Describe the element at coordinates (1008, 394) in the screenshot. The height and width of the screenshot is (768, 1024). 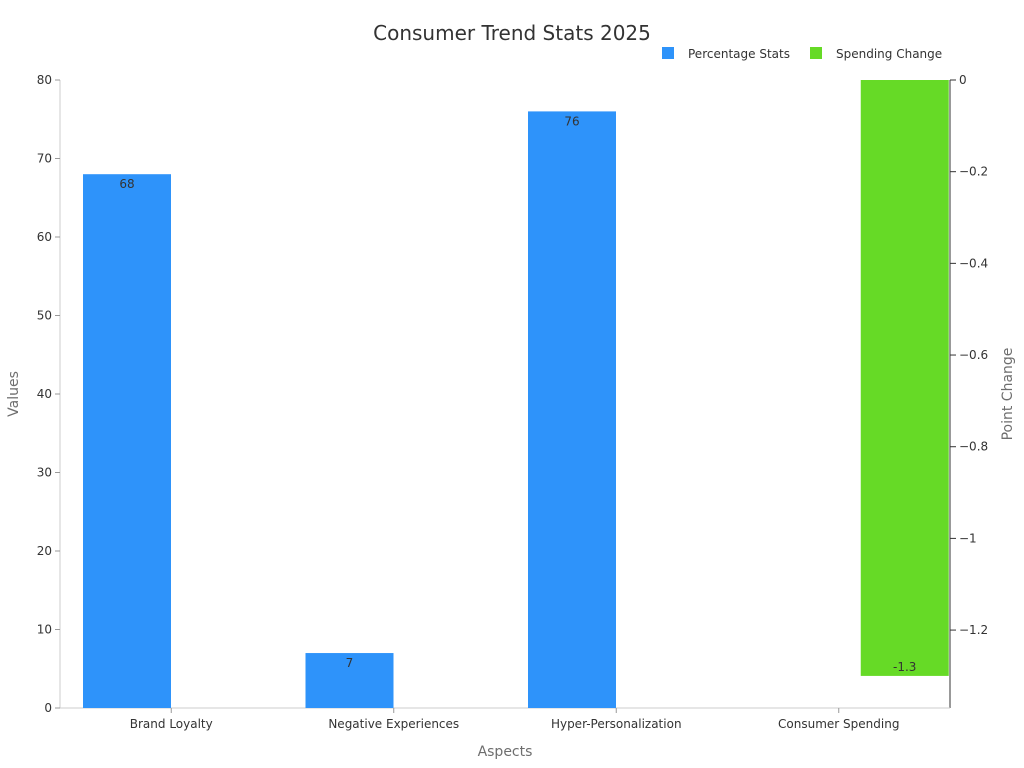
I see `y2-axis-title: Point Change` at that location.